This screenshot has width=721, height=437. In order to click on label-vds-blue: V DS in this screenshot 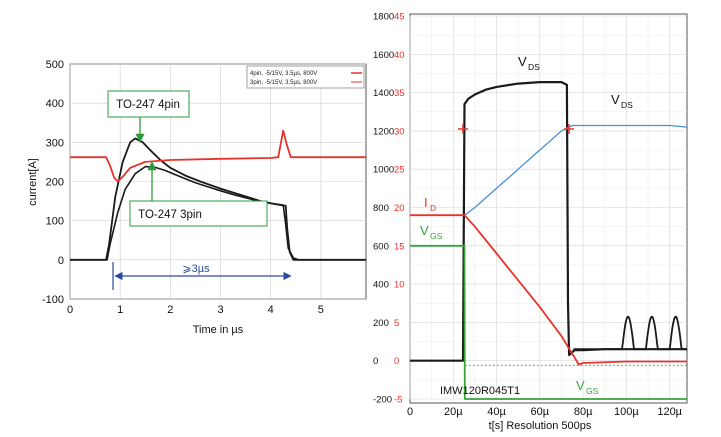, I will do `click(622, 101)`.